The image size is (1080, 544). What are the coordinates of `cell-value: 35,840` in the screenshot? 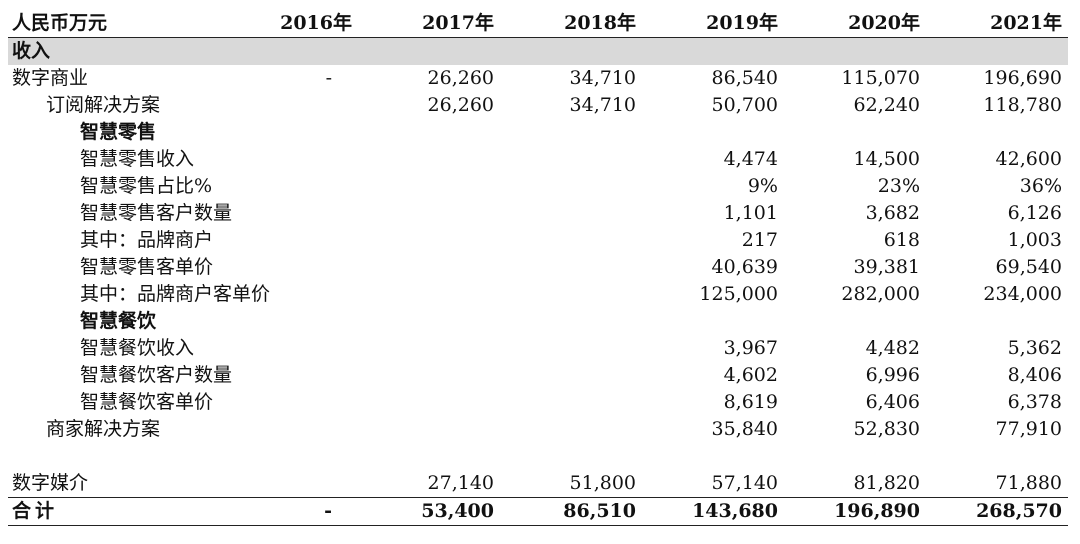 It's located at (744, 429).